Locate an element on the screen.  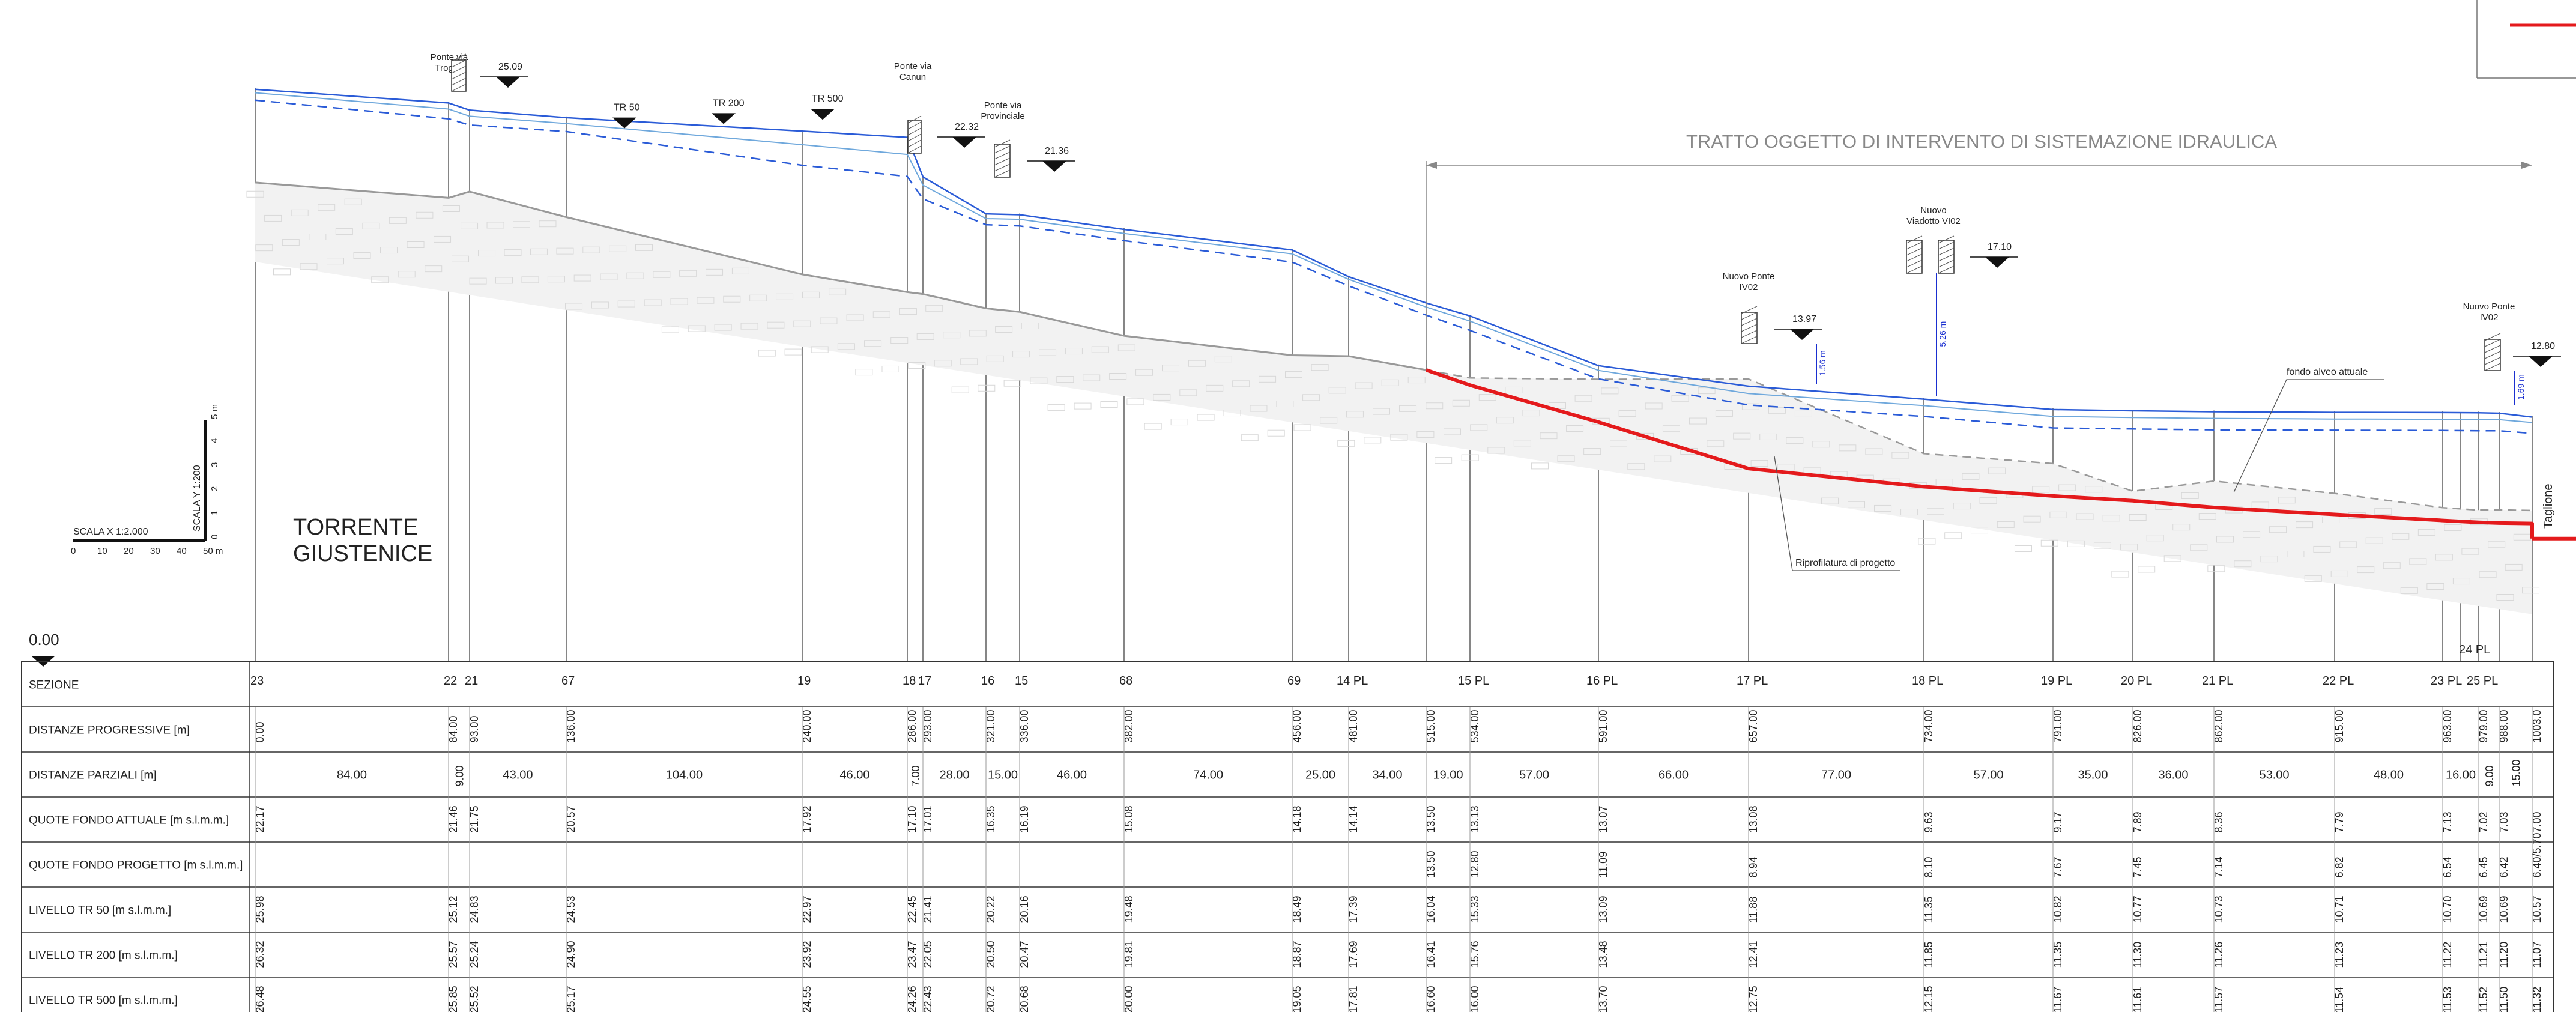
table-value-fondo: 21.46 is located at coordinates (453, 818).